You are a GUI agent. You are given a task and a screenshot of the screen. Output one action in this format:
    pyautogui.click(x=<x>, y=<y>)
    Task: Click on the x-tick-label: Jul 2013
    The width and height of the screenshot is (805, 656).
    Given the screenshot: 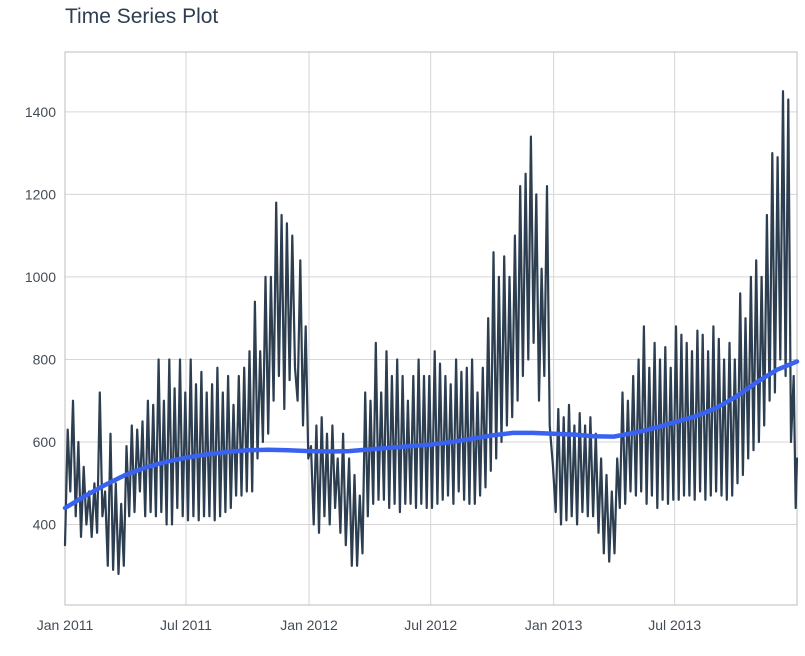 What is the action you would take?
    pyautogui.click(x=674, y=625)
    